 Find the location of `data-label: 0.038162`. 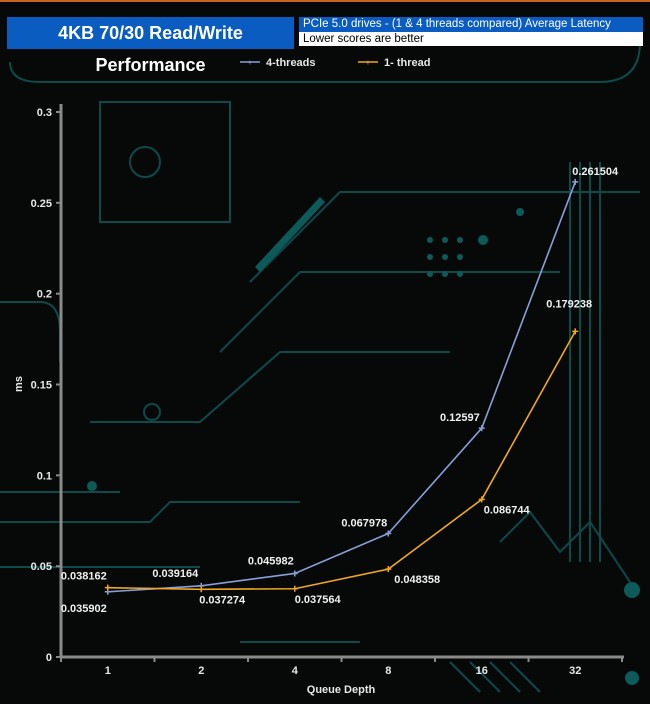

data-label: 0.038162 is located at coordinates (84, 577).